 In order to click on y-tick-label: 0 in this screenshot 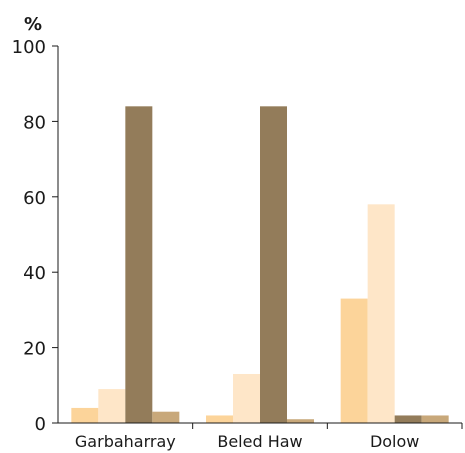, I will do `click(40, 424)`.